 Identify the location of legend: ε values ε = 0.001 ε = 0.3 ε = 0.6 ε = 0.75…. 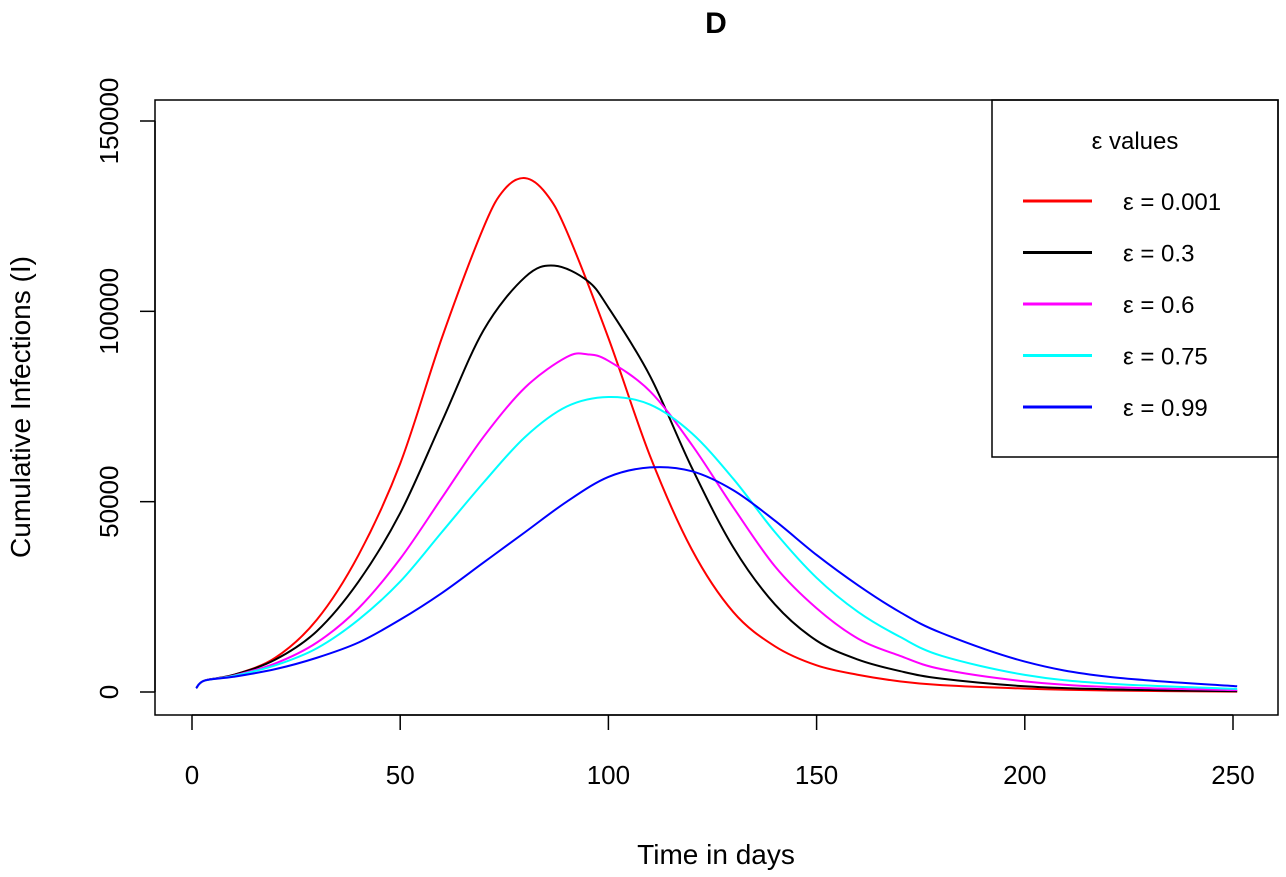
(1135, 278).